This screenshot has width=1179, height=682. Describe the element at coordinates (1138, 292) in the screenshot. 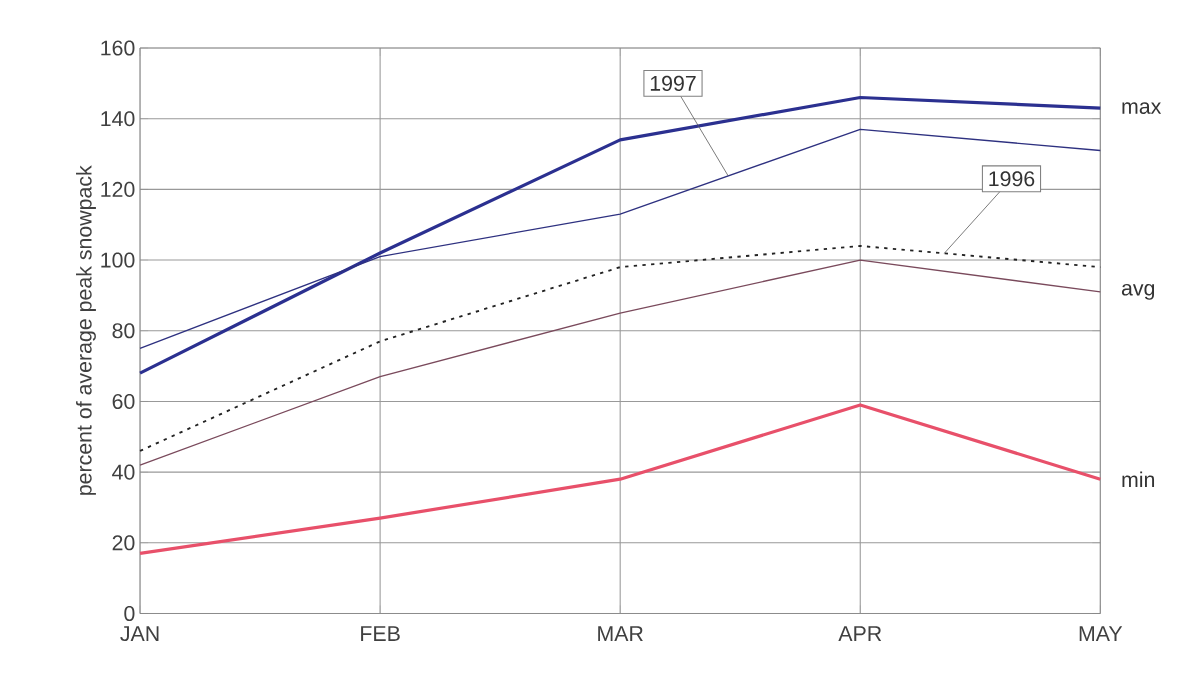

I see `series-label: avg` at that location.